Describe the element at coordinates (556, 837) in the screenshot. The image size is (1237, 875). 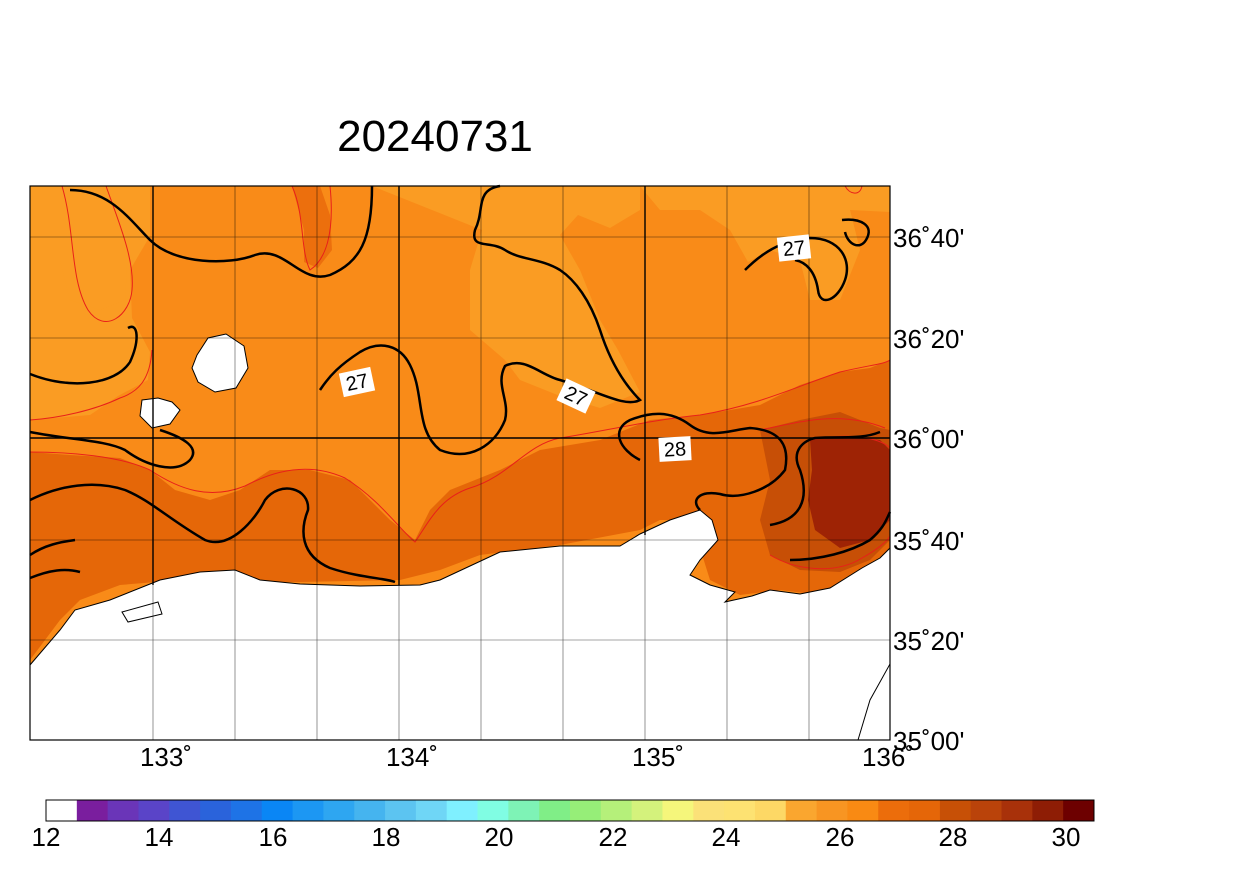
I see `colorbar-ticks: 12 14 16 18 20 22 24 26 28 30` at that location.